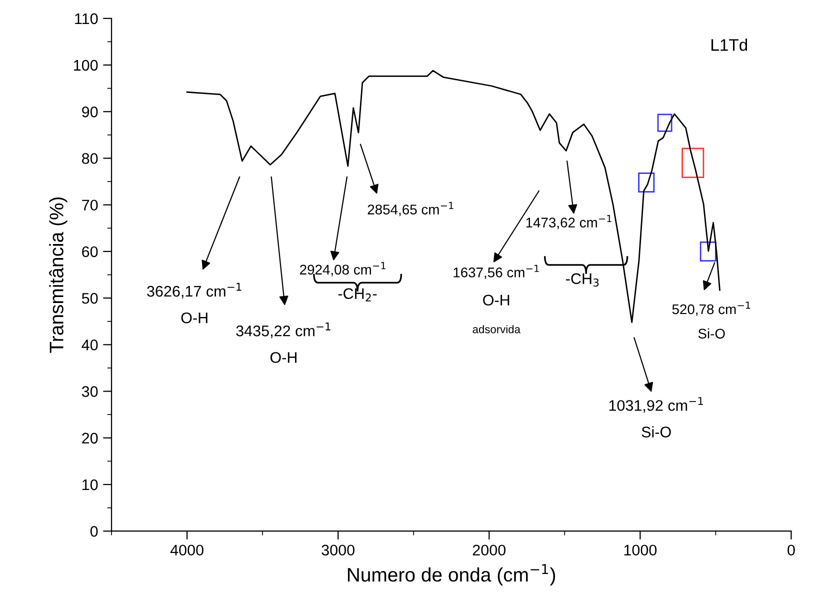  I want to click on annotation: 1473,62 cm$^{−1}$, so click(569, 222).